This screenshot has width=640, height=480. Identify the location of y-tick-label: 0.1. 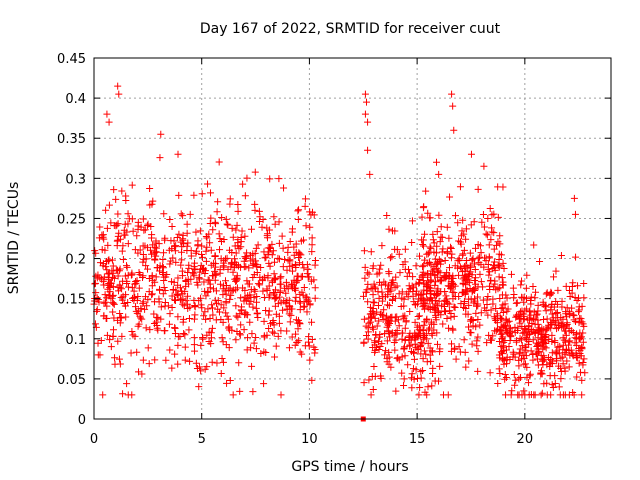
(75, 340).